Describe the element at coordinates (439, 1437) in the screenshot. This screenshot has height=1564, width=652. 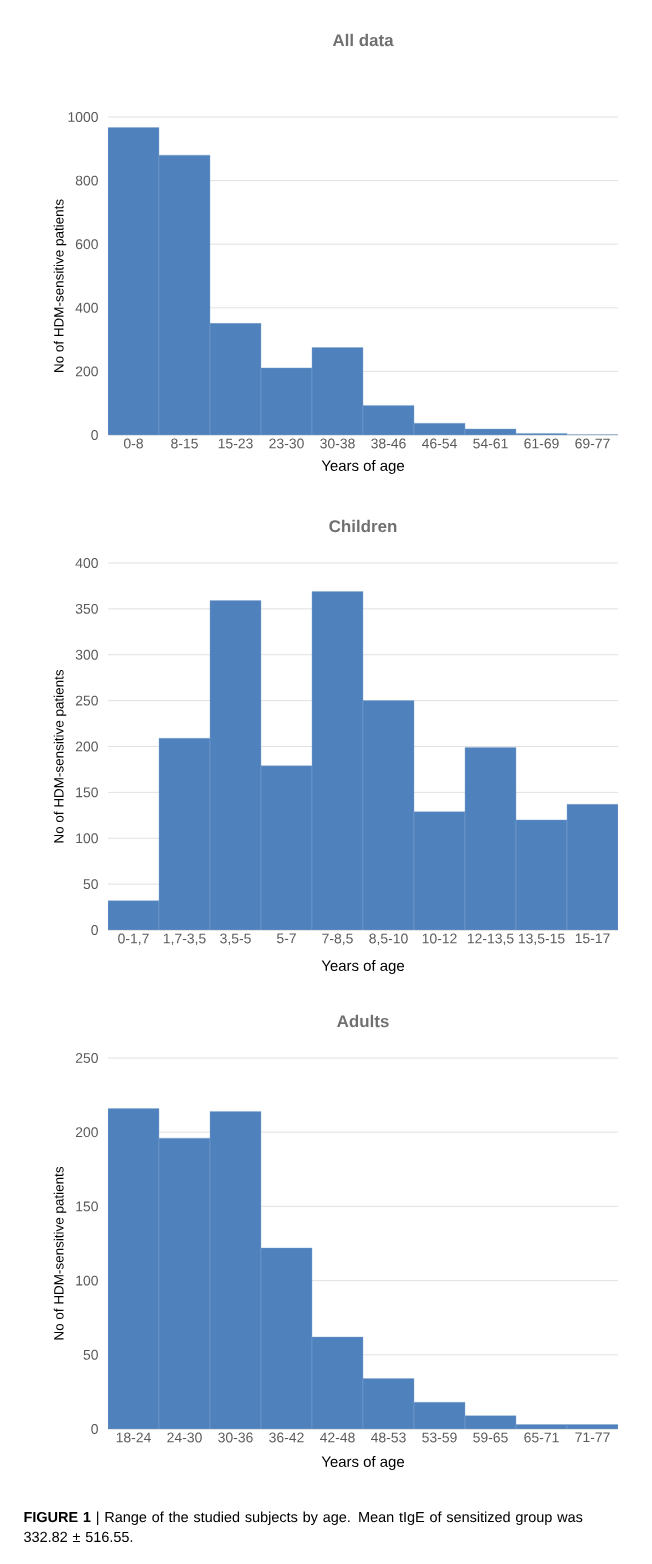
I see `x-tick-label: 53-59` at that location.